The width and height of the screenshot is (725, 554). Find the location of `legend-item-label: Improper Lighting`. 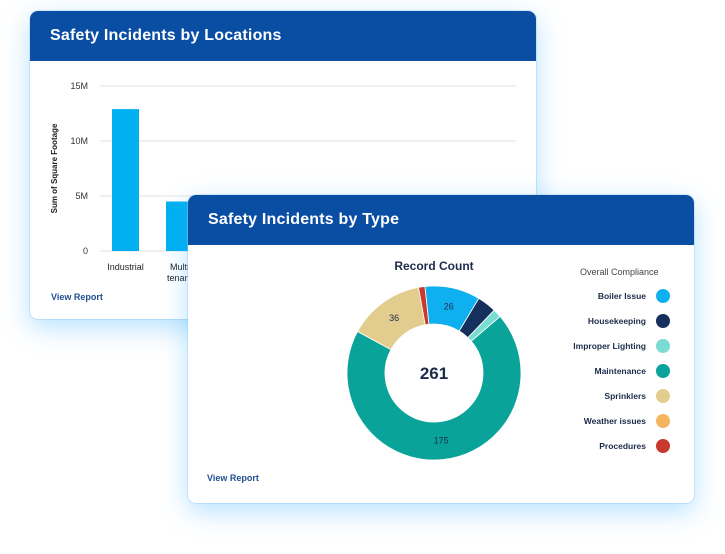

legend-item-label: Improper Lighting is located at coordinates (609, 346).